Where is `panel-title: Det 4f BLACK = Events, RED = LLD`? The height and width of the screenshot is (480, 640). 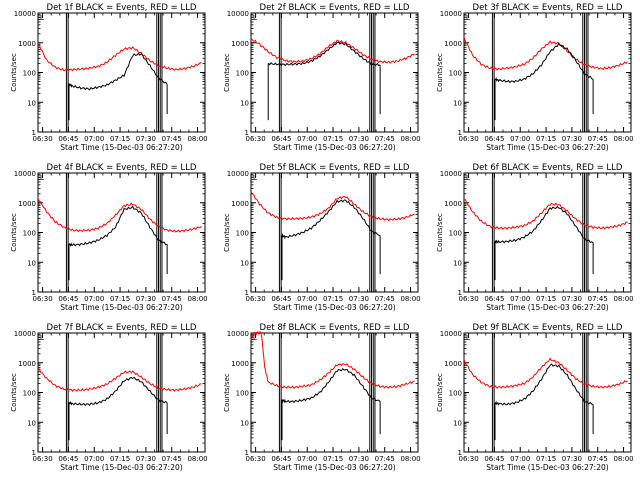 panel-title: Det 4f BLACK = Events, RED = LLD is located at coordinates (122, 168).